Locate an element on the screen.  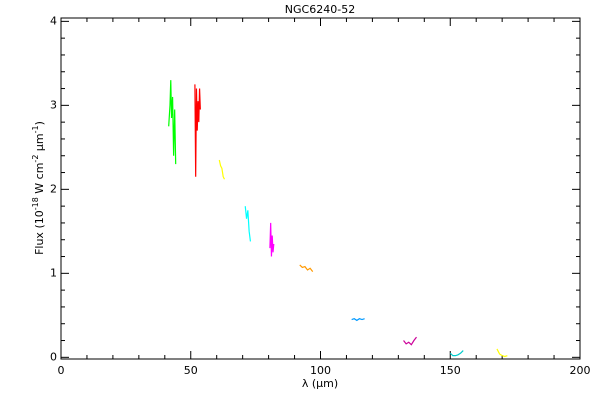
x-tick-label: 100 is located at coordinates (320, 370).